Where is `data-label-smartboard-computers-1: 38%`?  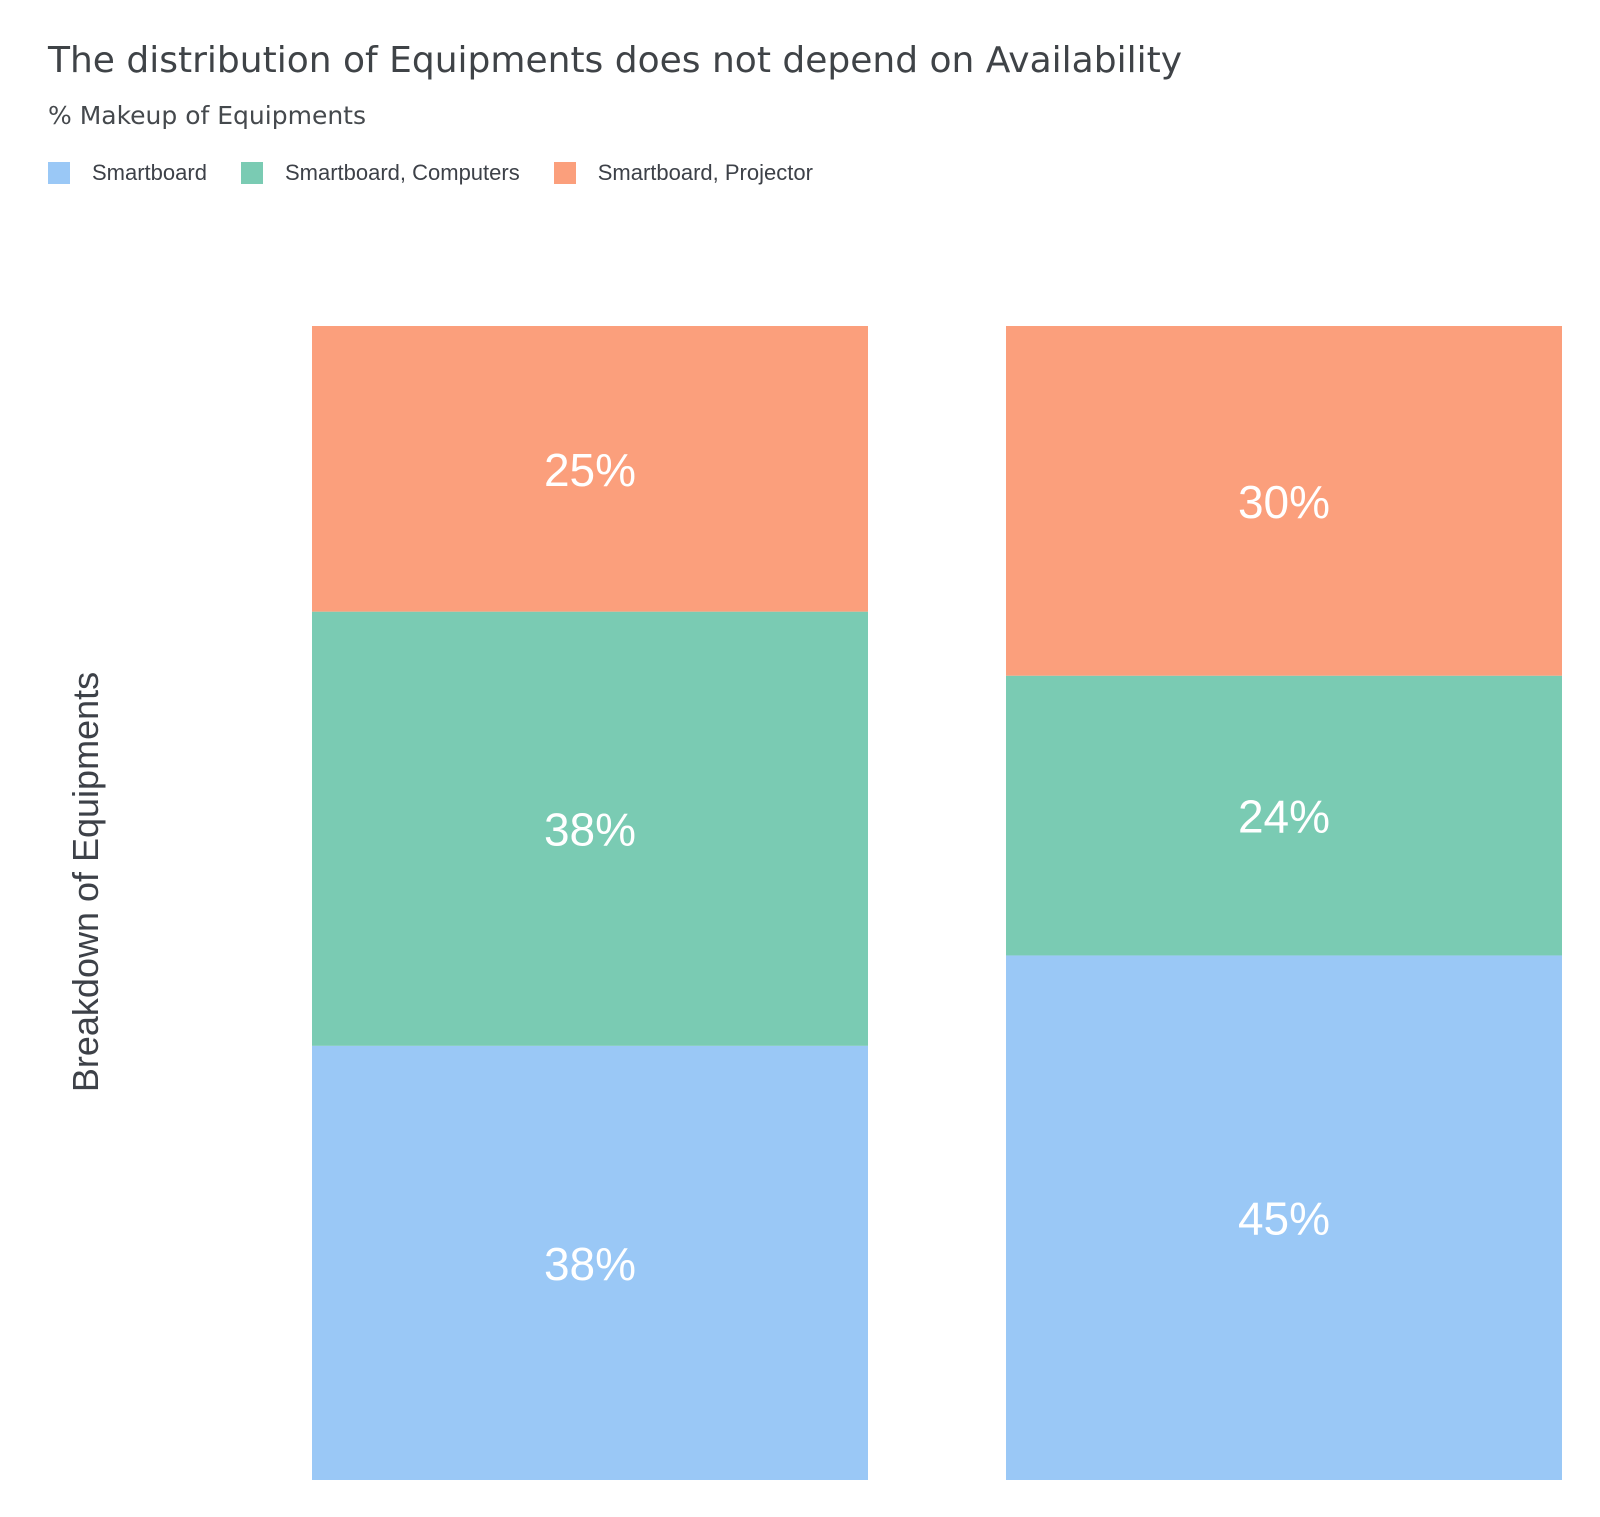 data-label-smartboard-computers-1: 38% is located at coordinates (590, 830).